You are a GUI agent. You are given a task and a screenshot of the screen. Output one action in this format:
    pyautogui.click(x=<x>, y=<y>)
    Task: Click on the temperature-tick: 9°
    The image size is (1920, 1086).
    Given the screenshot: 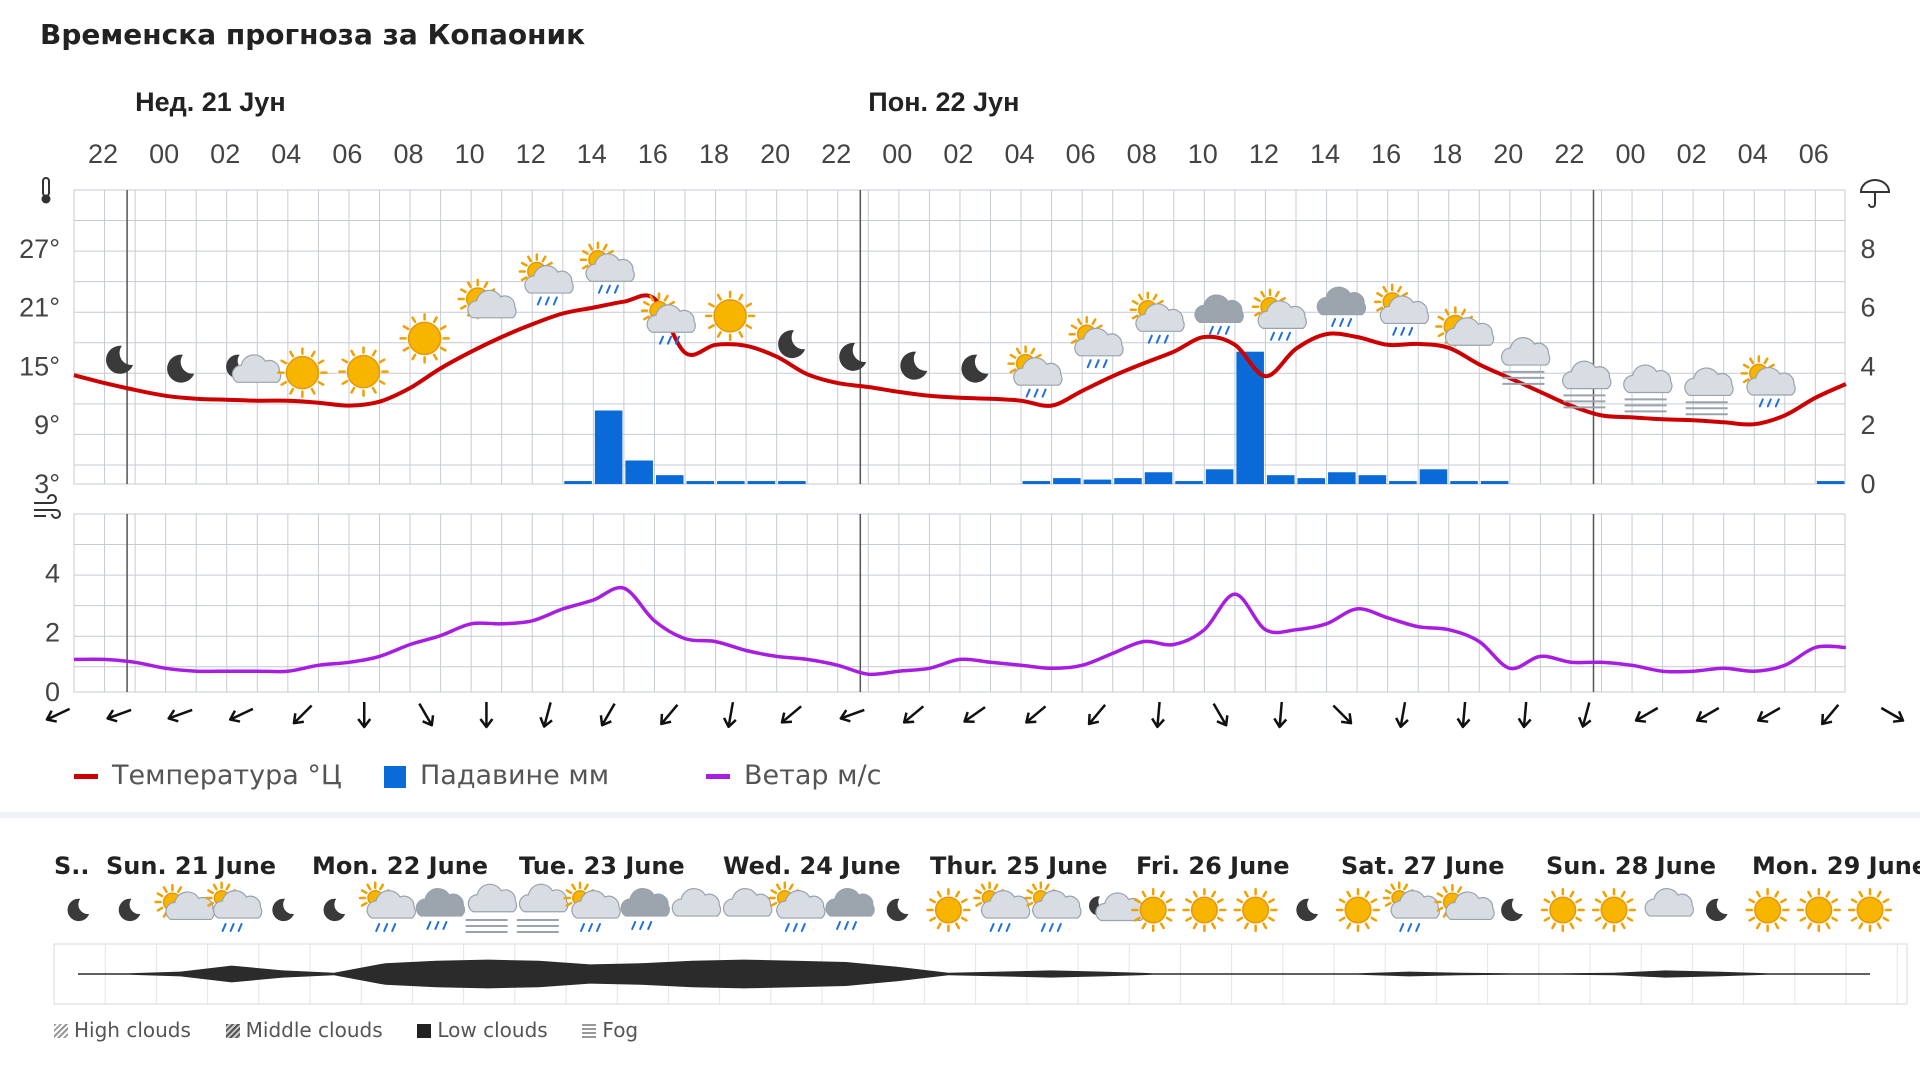 What is the action you would take?
    pyautogui.click(x=47, y=425)
    